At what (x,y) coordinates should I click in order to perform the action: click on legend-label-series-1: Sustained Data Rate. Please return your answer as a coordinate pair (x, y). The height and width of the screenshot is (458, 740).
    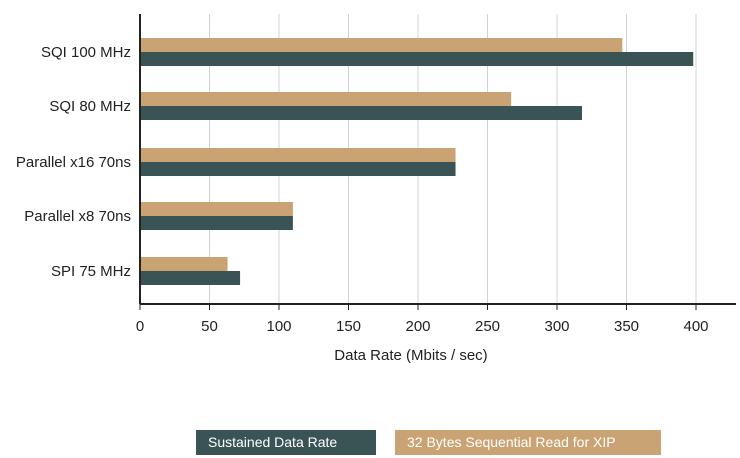
    Looking at the image, I should click on (273, 442).